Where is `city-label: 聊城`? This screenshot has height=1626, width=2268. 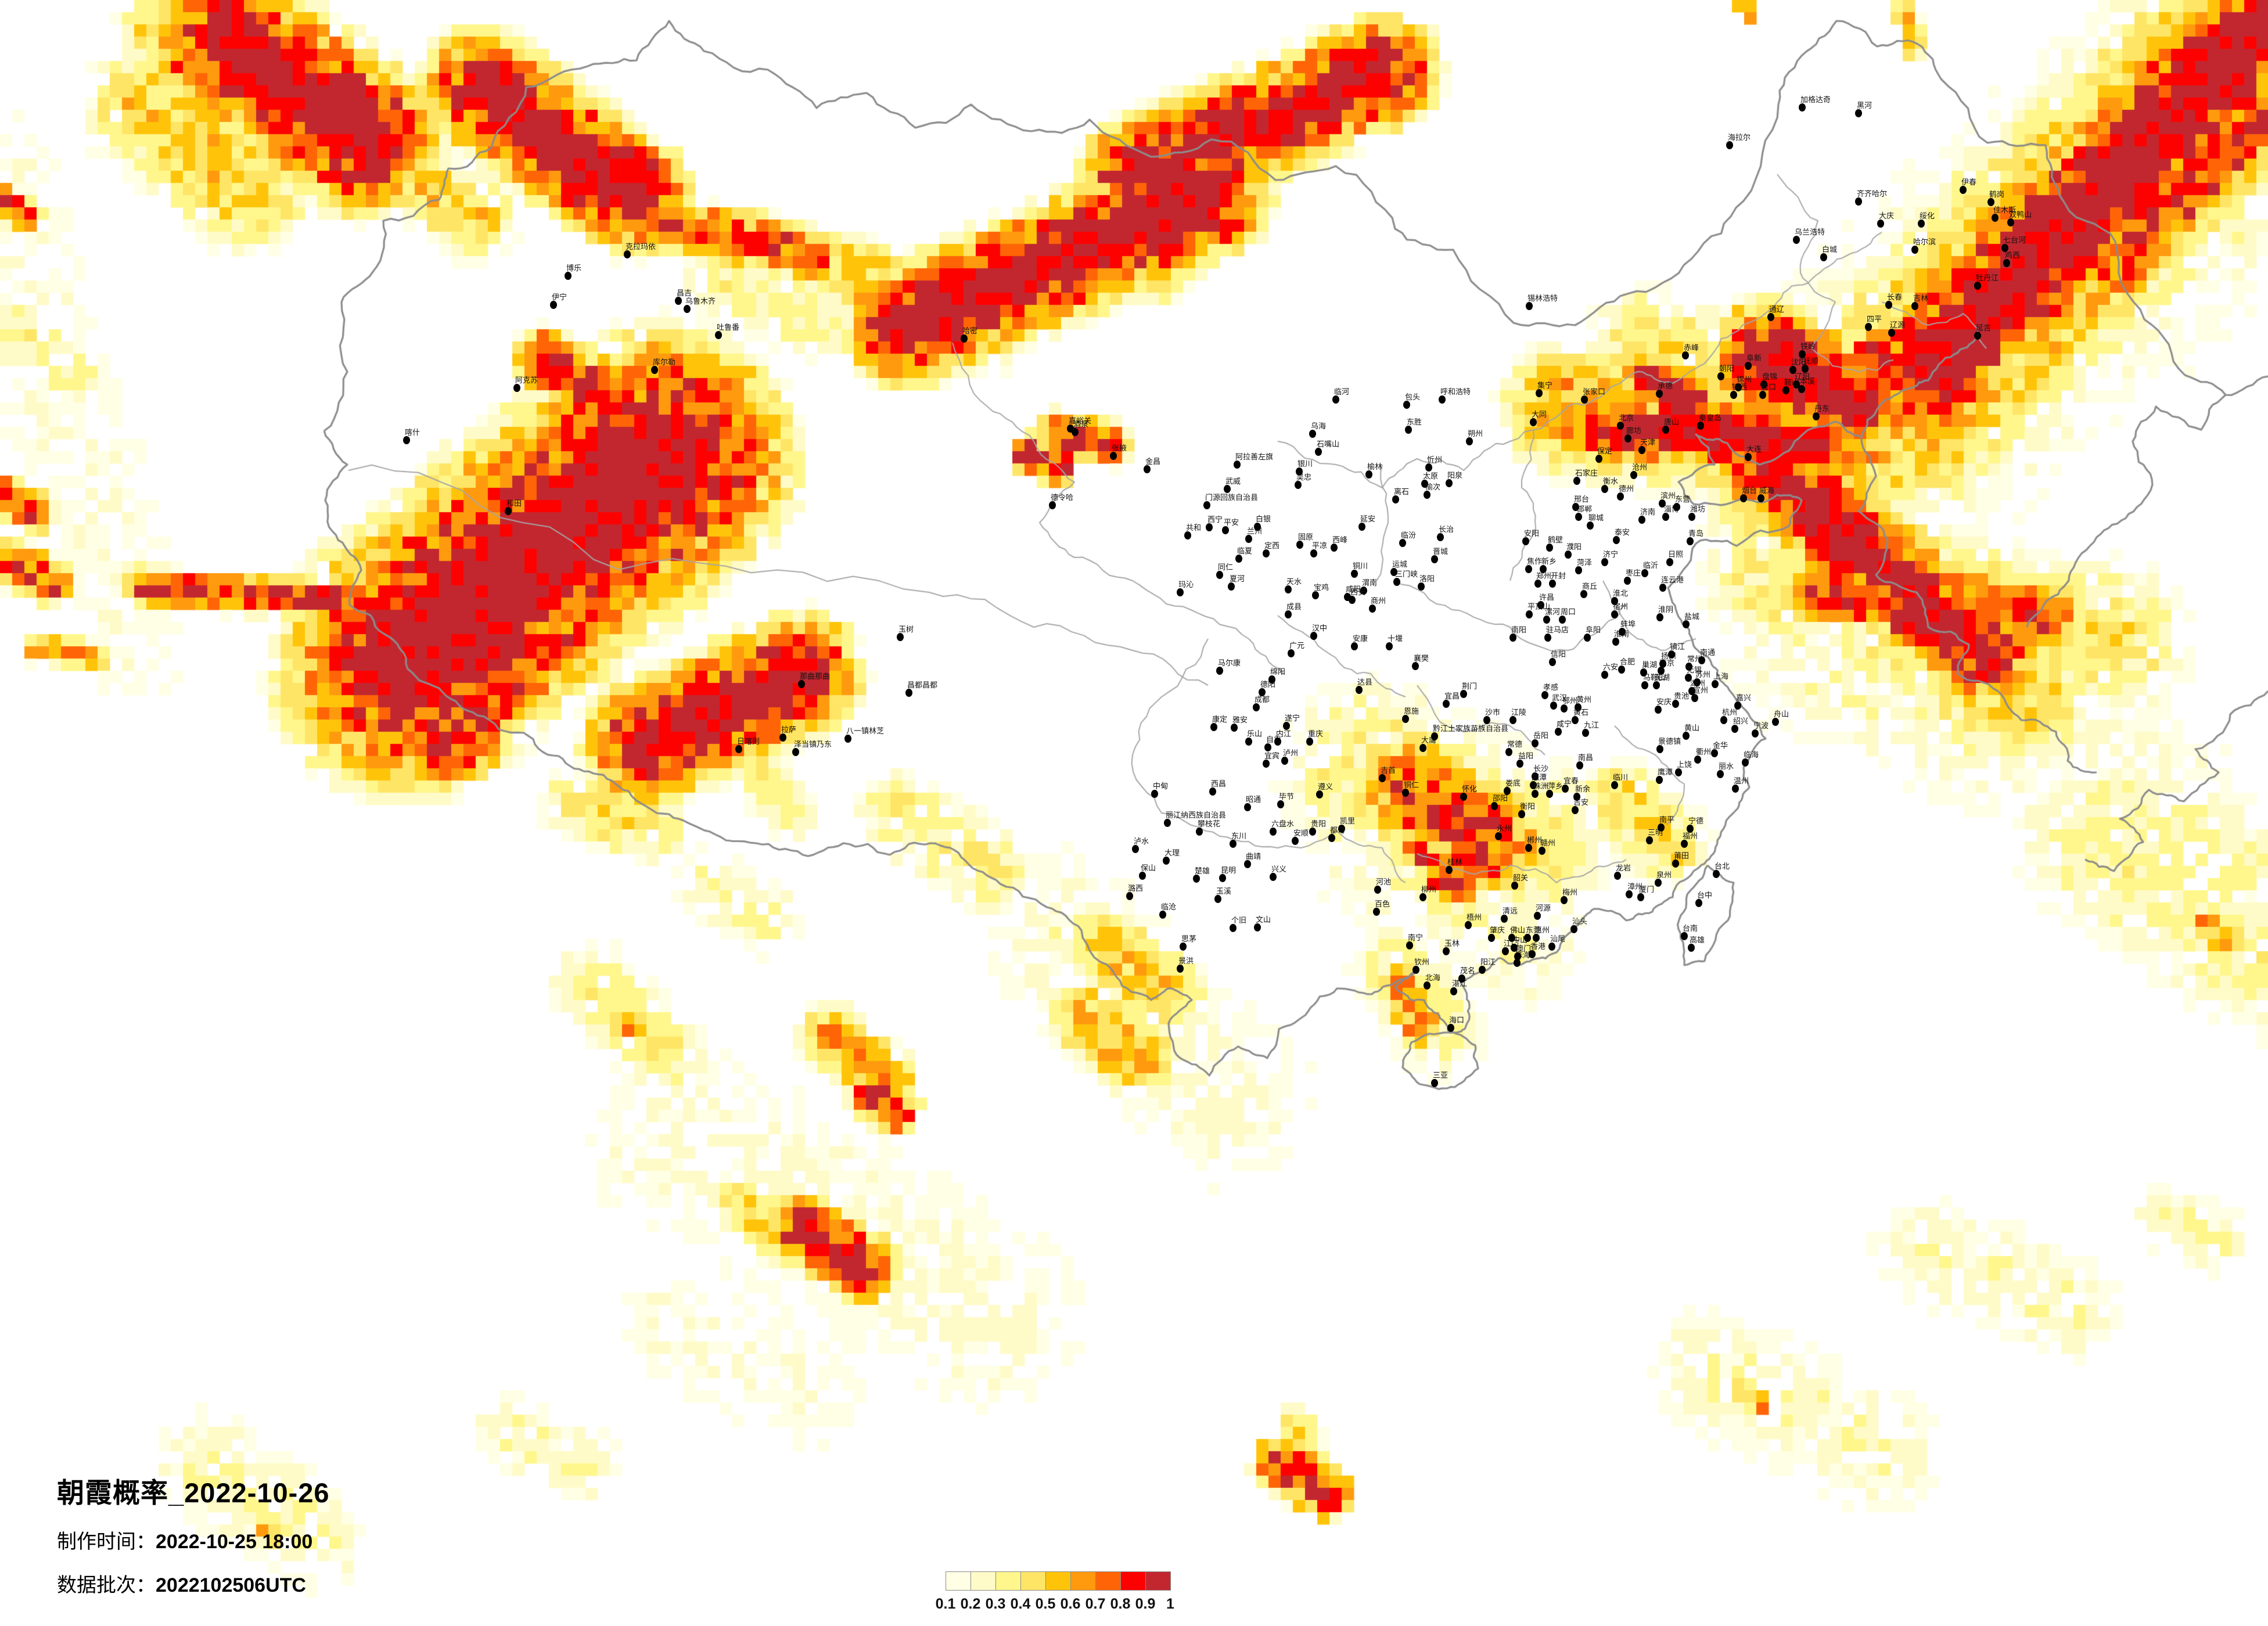 city-label: 聊城 is located at coordinates (1596, 517).